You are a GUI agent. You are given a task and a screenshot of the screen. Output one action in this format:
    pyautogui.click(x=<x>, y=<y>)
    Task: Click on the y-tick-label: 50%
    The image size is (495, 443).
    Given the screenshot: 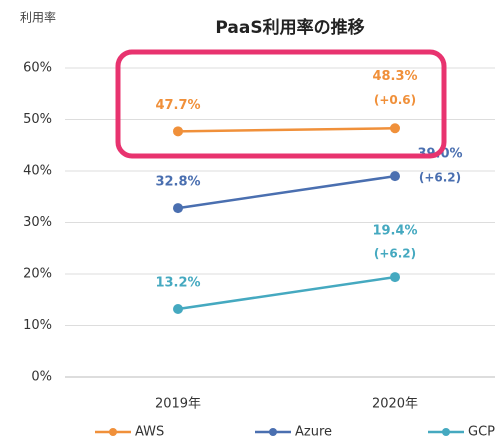 What is the action you would take?
    pyautogui.click(x=37, y=119)
    